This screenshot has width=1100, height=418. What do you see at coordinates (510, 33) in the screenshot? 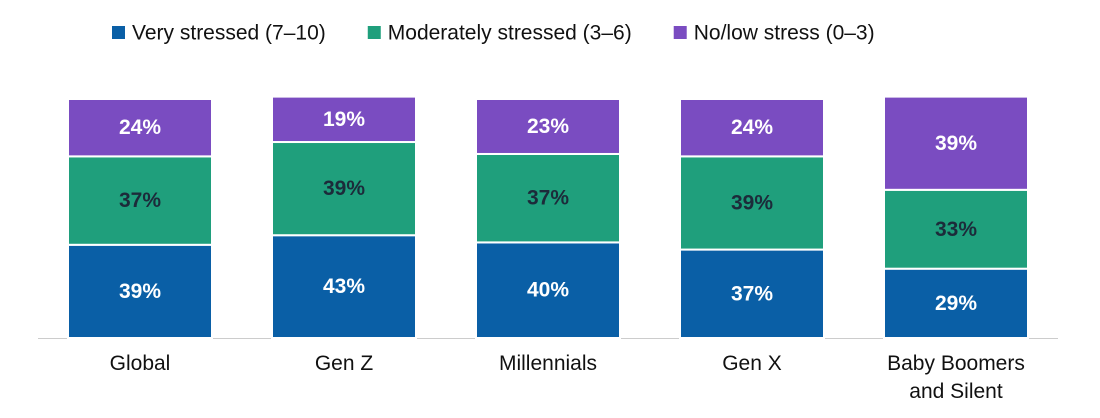
I see `legend-label: Moderately stressed (3–6)` at bounding box center [510, 33].